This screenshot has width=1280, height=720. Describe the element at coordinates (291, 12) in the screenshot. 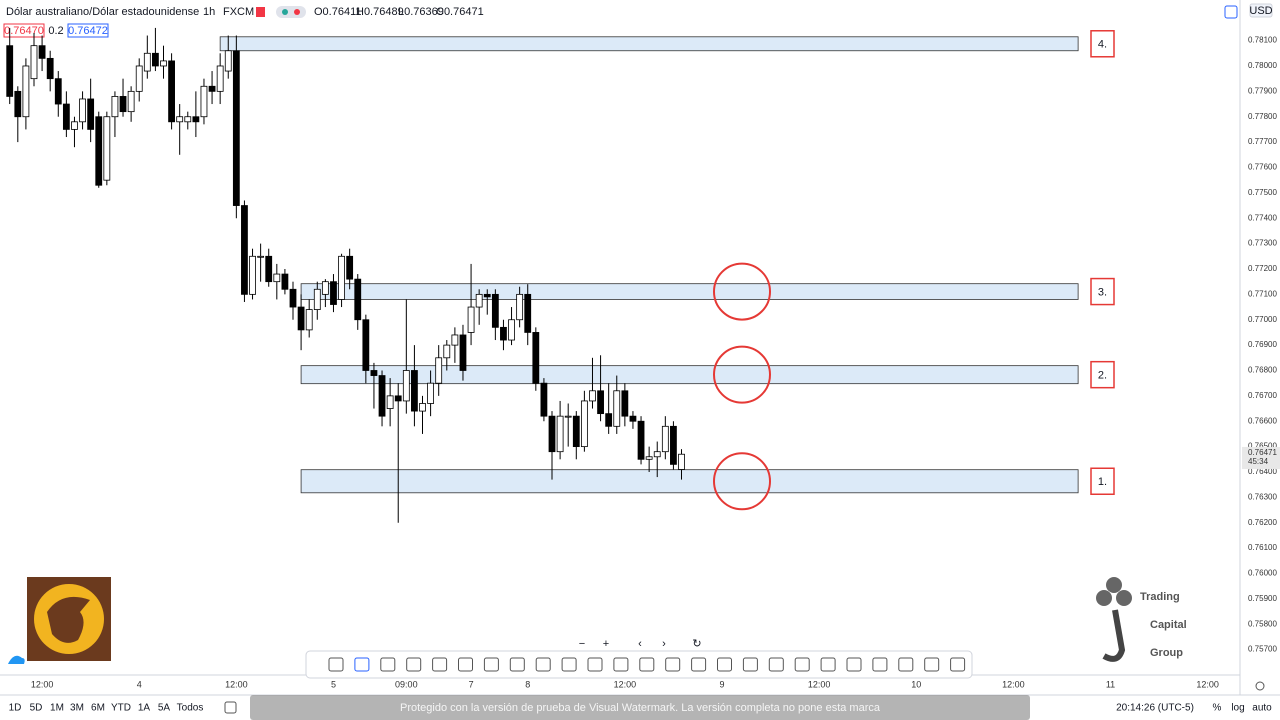

I see `status-pill` at that location.